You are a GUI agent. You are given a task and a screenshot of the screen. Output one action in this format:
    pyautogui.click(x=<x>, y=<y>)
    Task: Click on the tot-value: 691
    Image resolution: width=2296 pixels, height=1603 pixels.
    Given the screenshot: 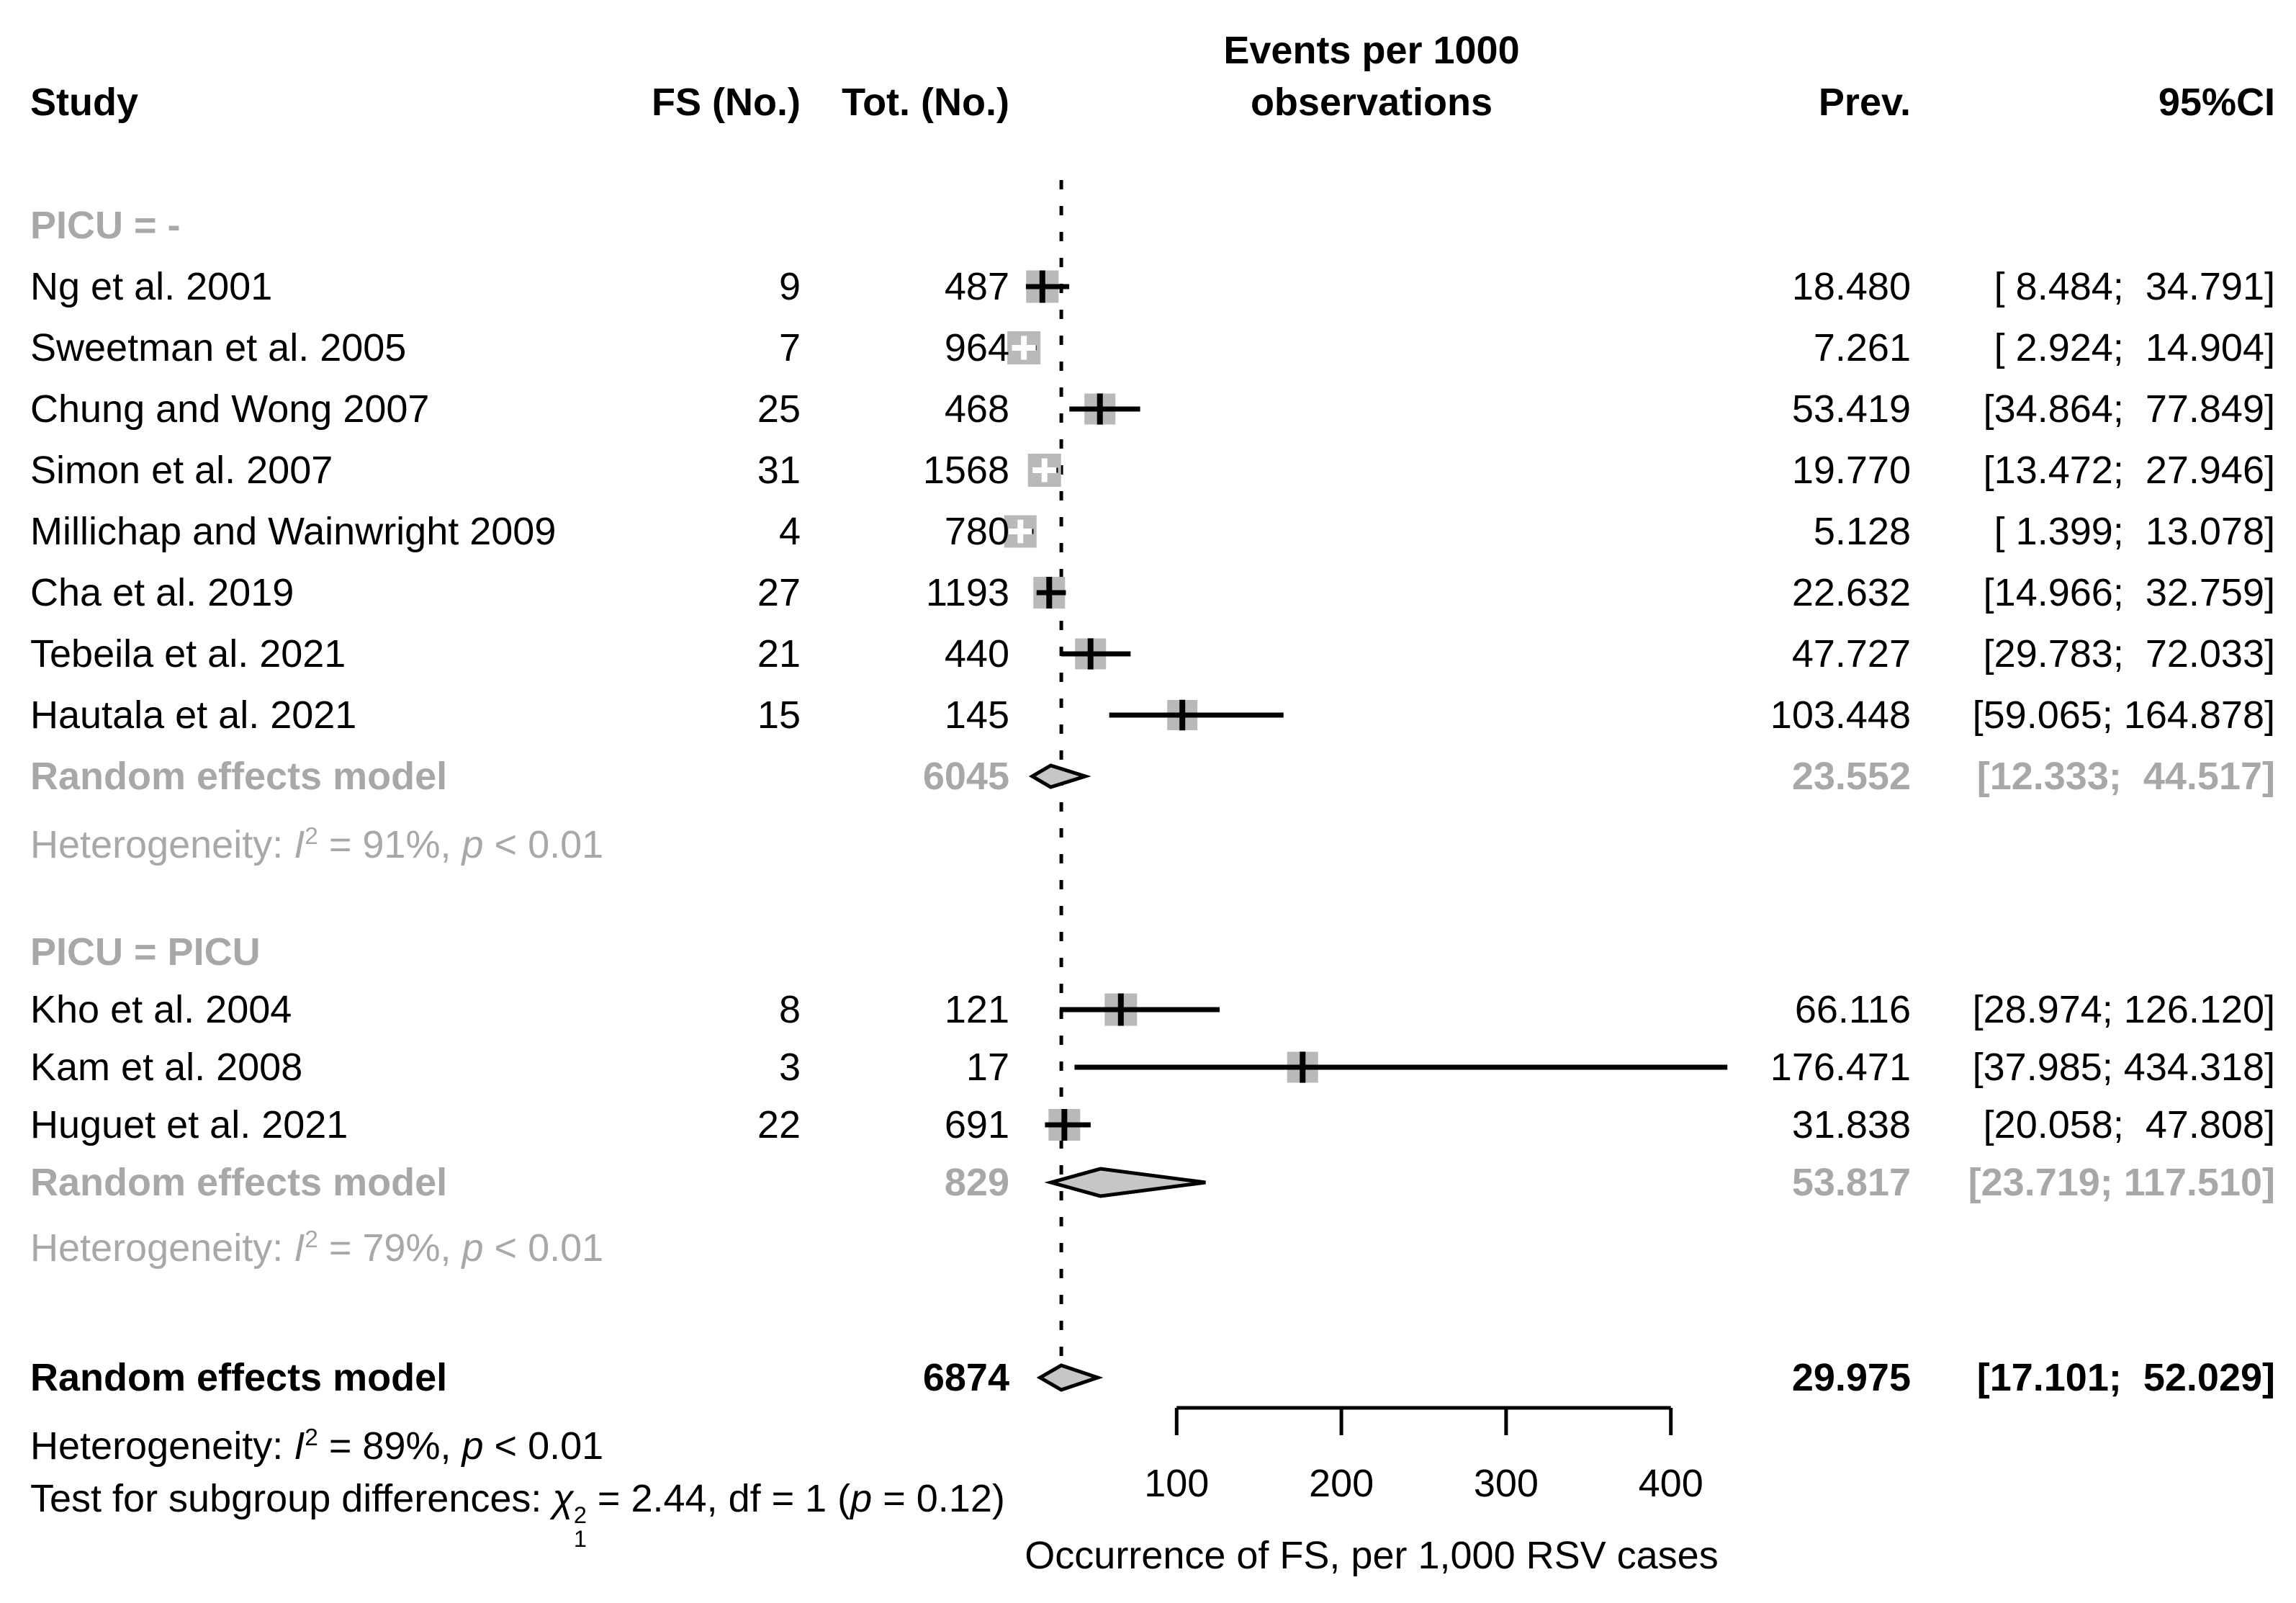 What is the action you would take?
    pyautogui.click(x=977, y=1124)
    